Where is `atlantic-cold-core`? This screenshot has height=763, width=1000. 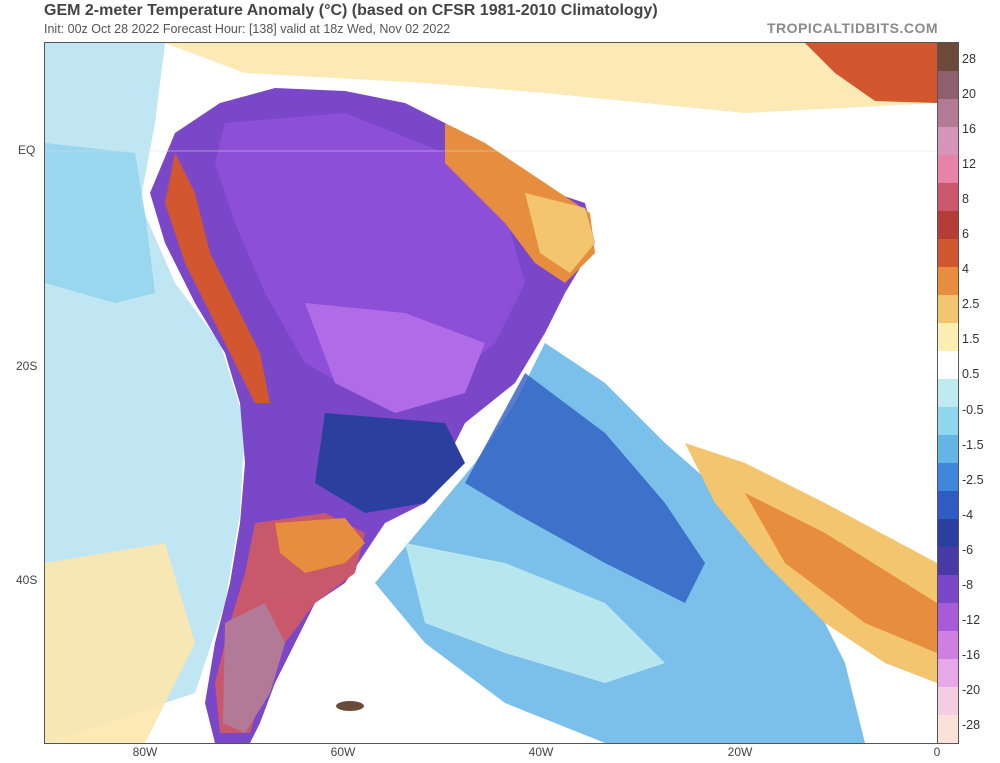
atlantic-cold-core is located at coordinates (585, 488).